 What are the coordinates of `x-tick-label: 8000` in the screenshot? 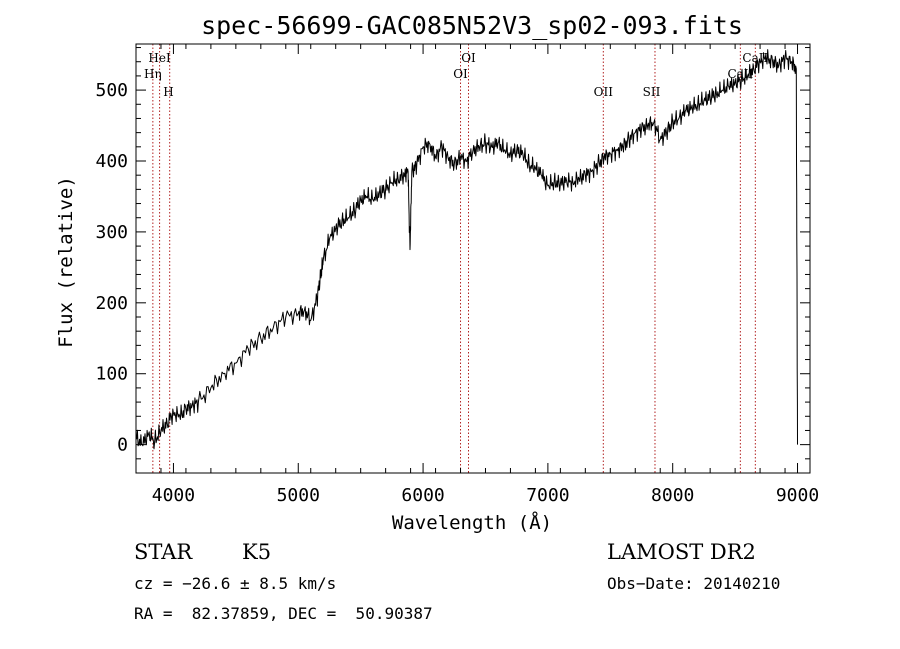 It's located at (672, 495).